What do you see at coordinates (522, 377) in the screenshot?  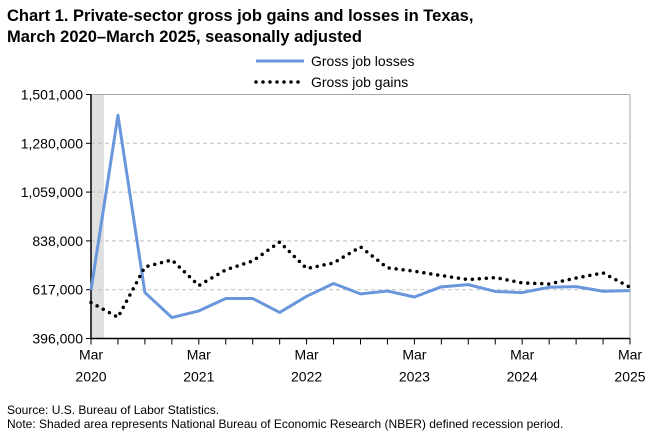 I see `x-tick-label-year: 2024` at bounding box center [522, 377].